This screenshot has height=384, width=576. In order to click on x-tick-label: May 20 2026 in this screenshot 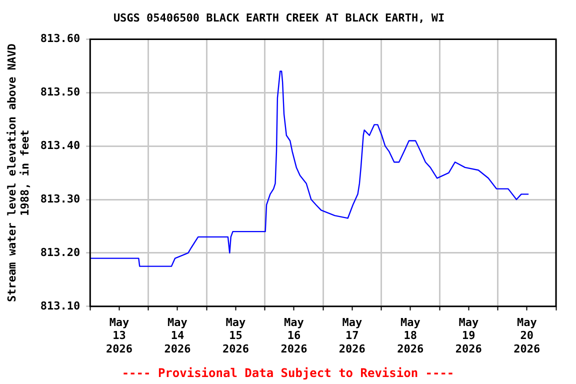, I will do `click(527, 336)`.